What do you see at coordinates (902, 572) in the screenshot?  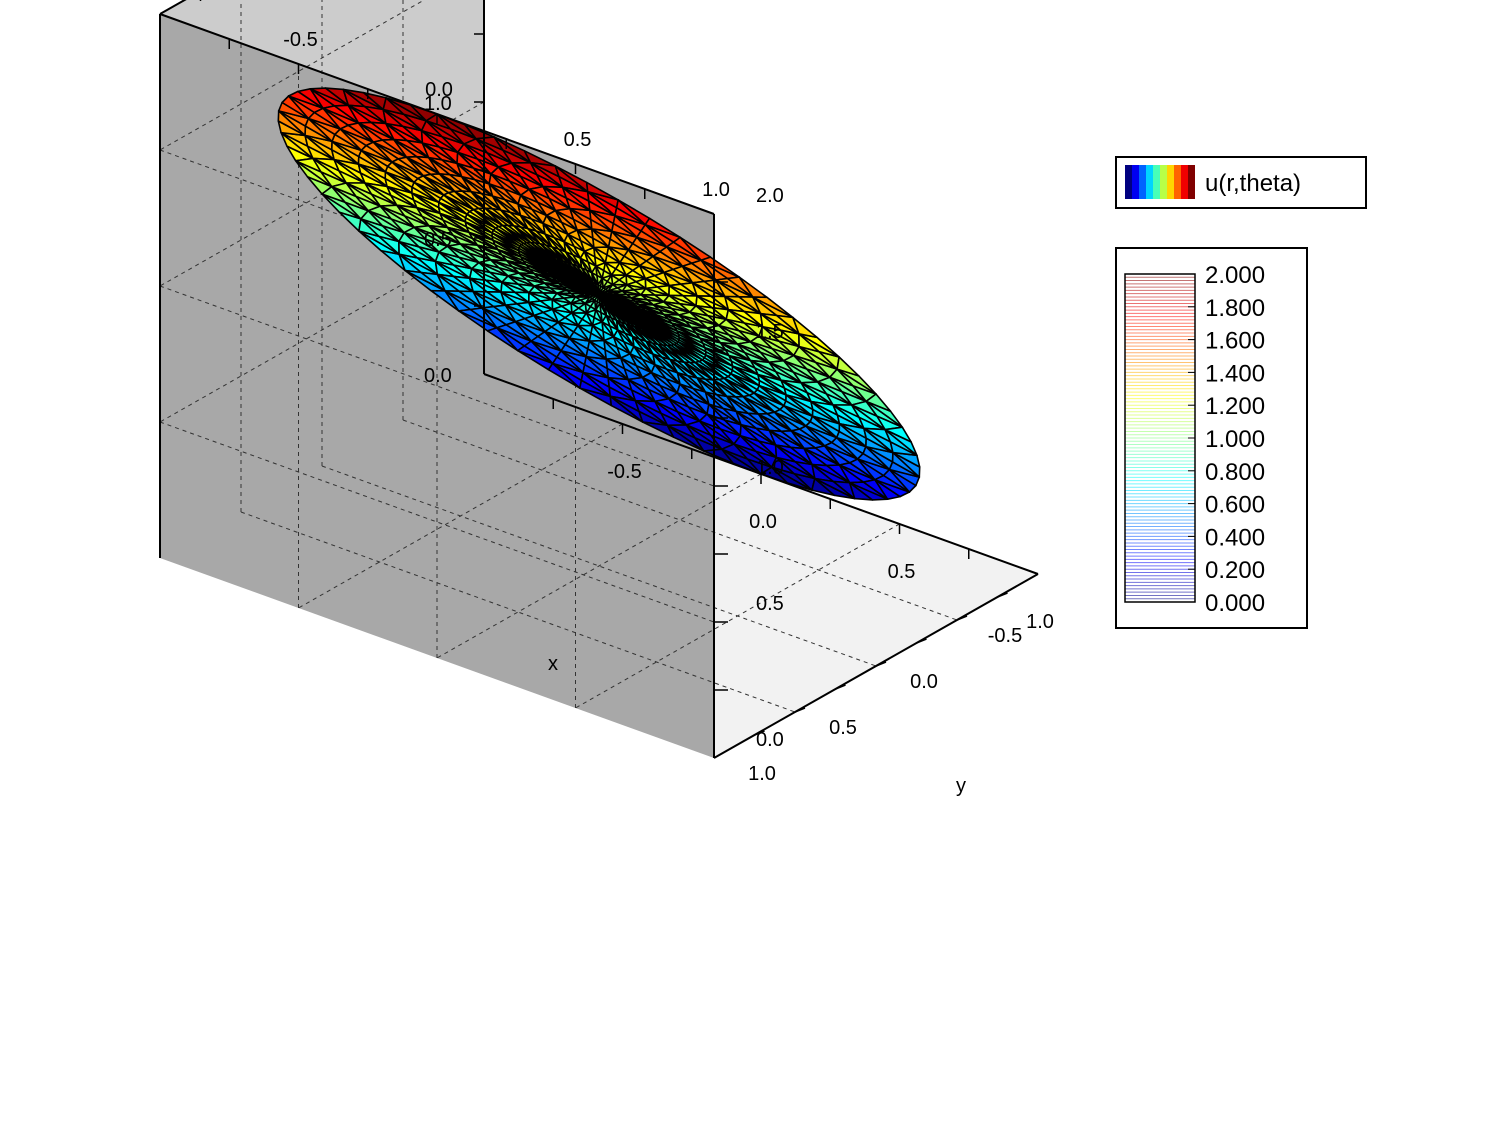 I see `x-tick-label: 0.5` at bounding box center [902, 572].